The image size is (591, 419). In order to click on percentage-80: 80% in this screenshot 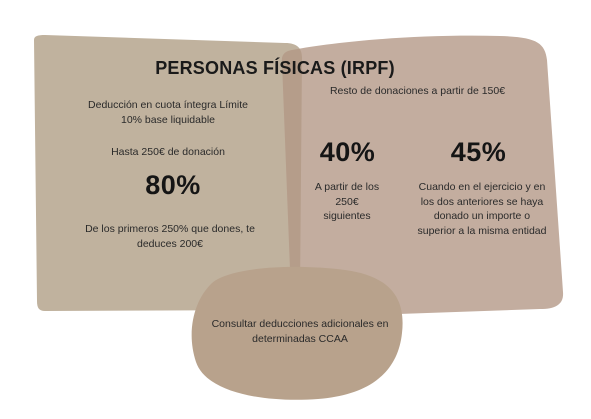, I will do `click(173, 185)`.